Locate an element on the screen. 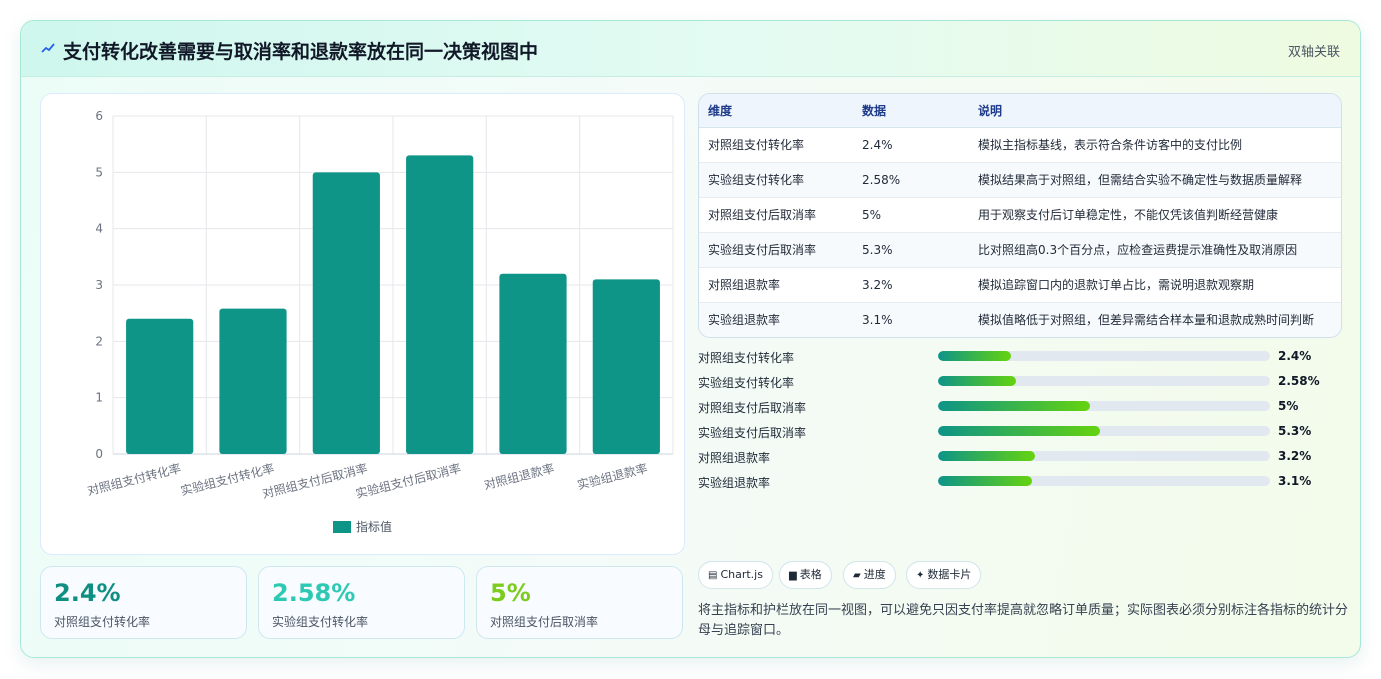 This screenshot has height=679, width=1381. column-header: 维度 is located at coordinates (776, 111).